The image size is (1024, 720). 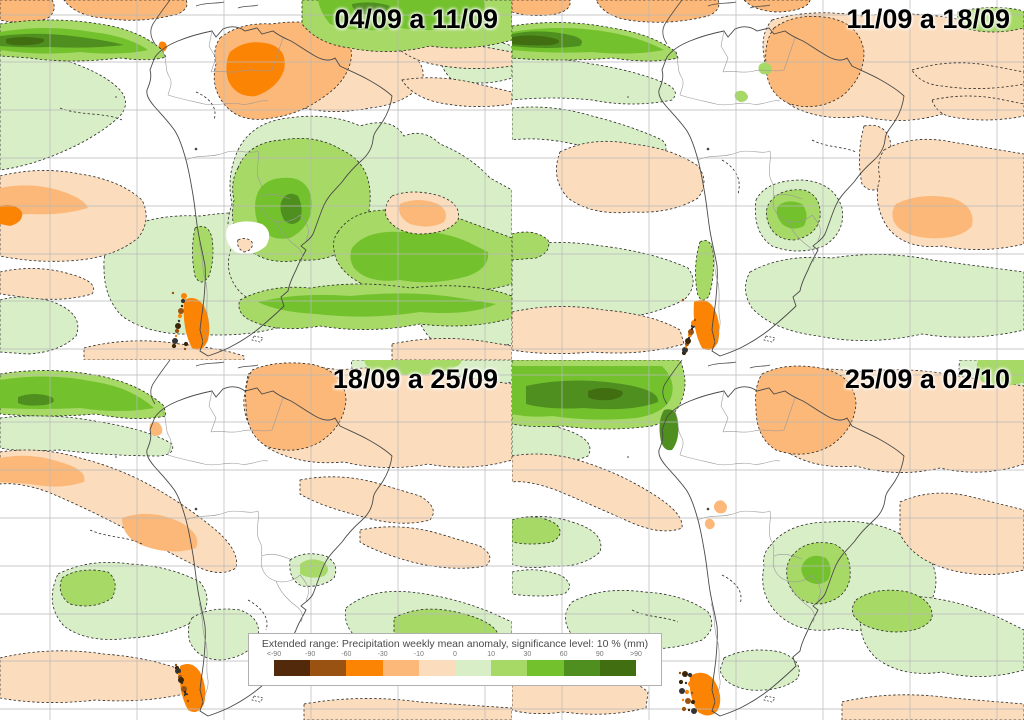 I want to click on legend-tick: 10, so click(x=491, y=654).